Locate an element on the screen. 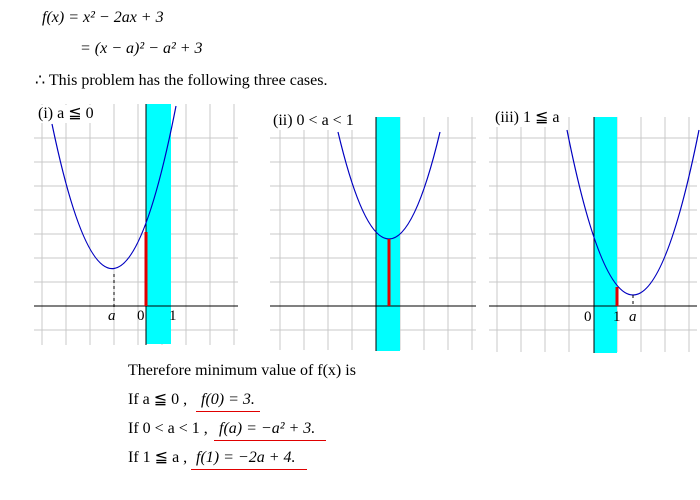 The width and height of the screenshot is (700, 500). case-label-3: (iii) 1 ≦ a is located at coordinates (527, 118).